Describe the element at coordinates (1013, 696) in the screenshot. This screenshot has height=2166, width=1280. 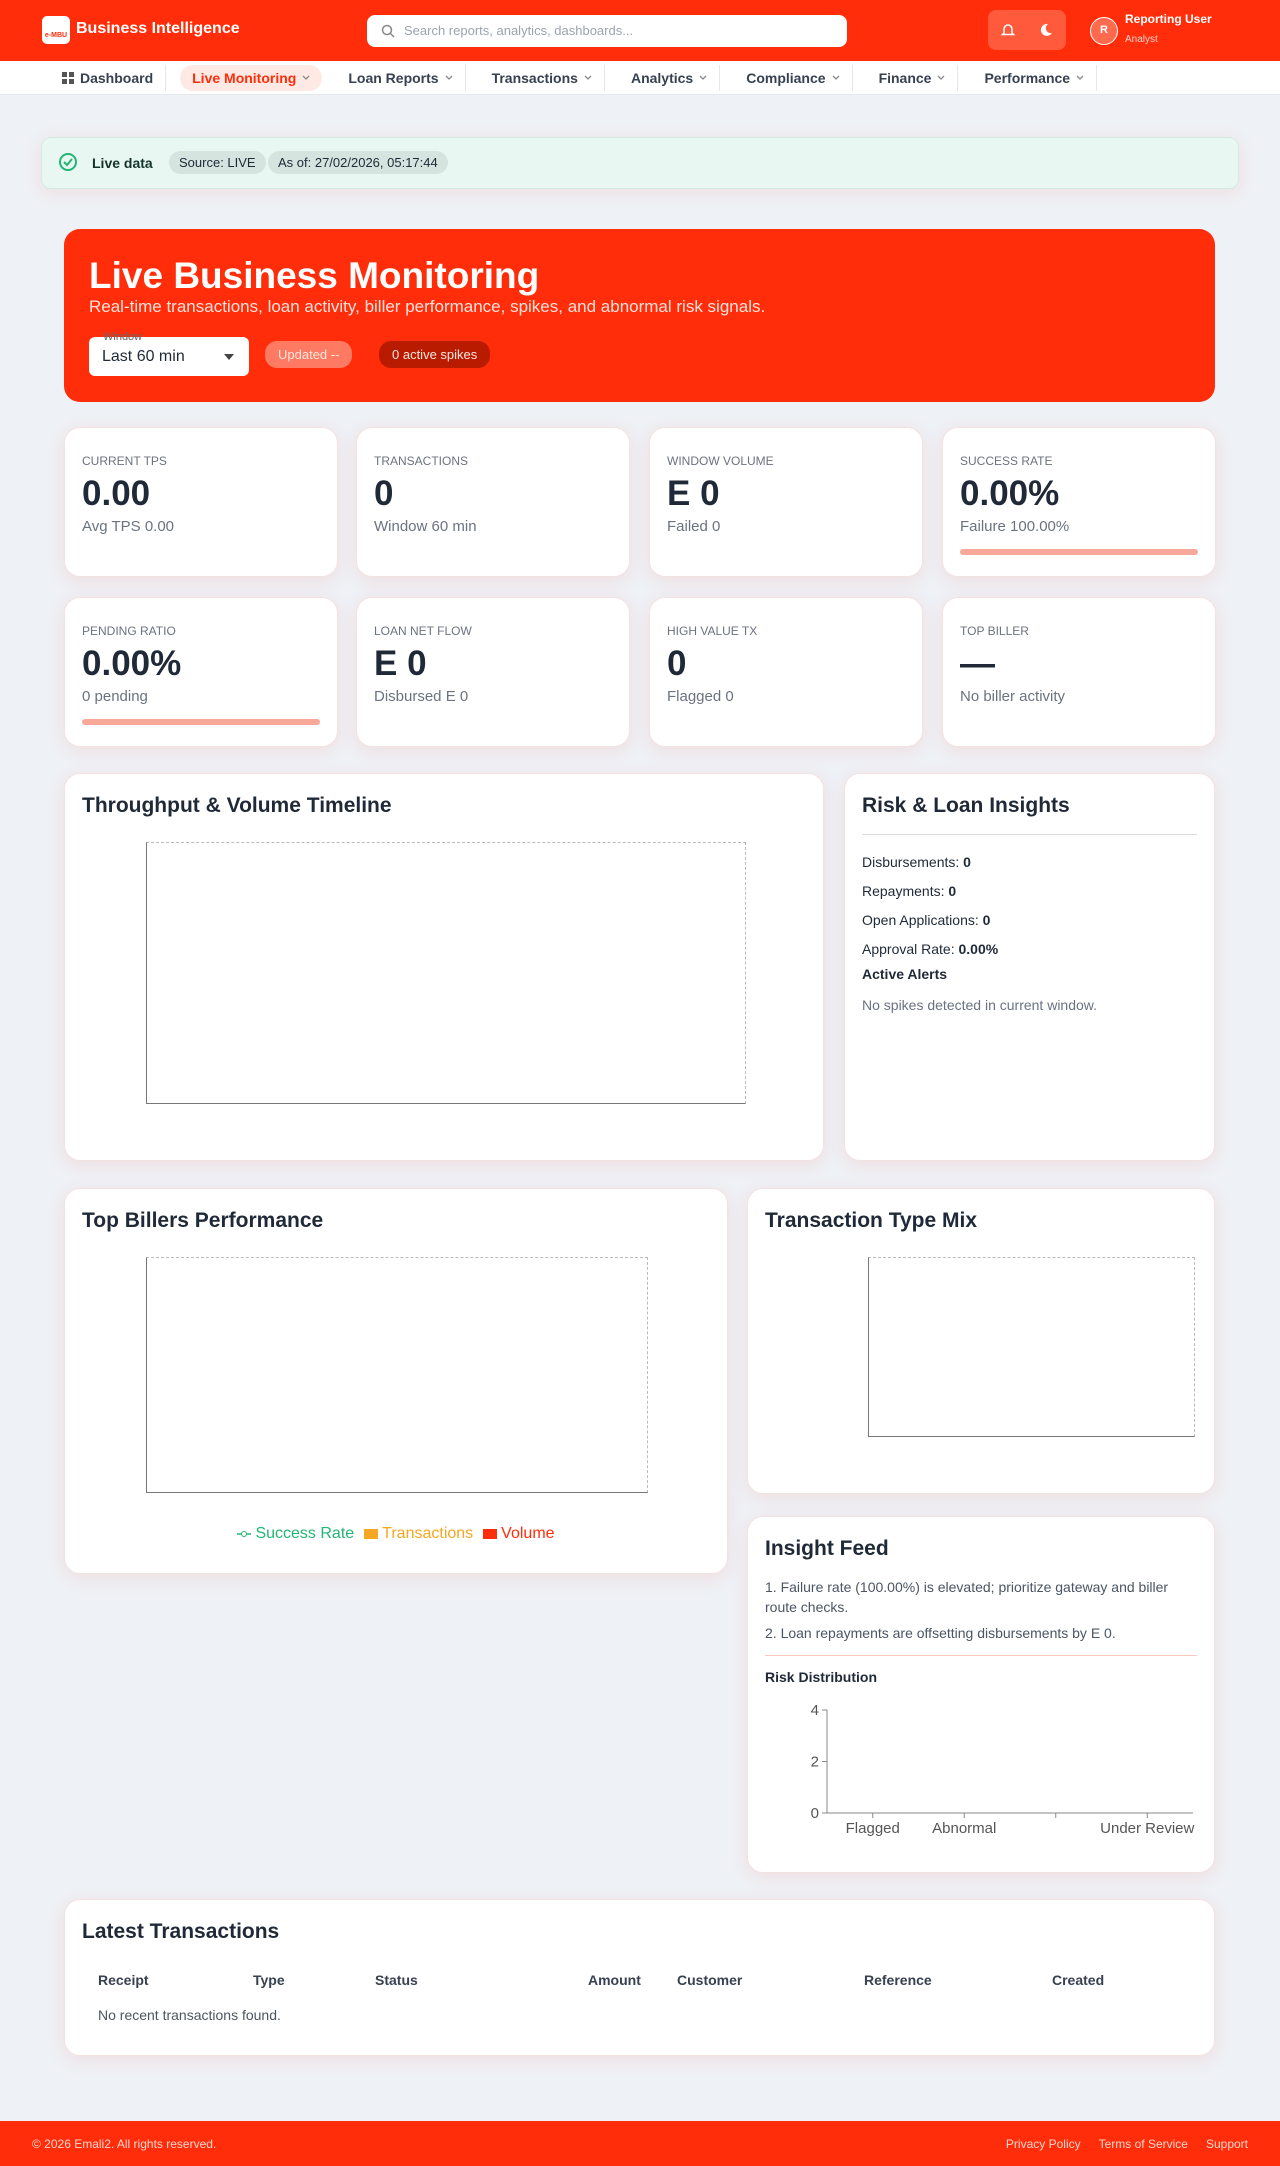
I see `kpi-sub: No biller activity` at that location.